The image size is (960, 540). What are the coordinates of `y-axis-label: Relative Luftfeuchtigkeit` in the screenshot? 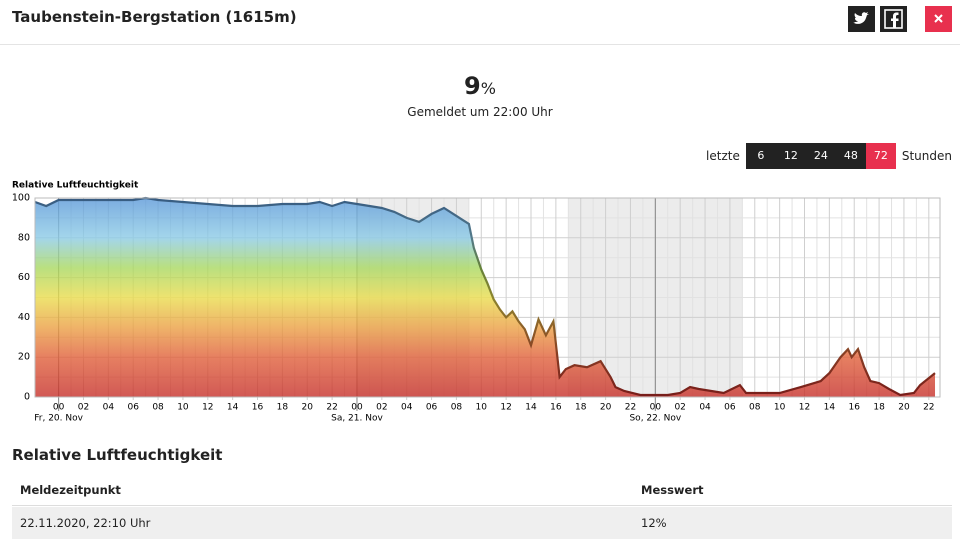 It's located at (75, 186).